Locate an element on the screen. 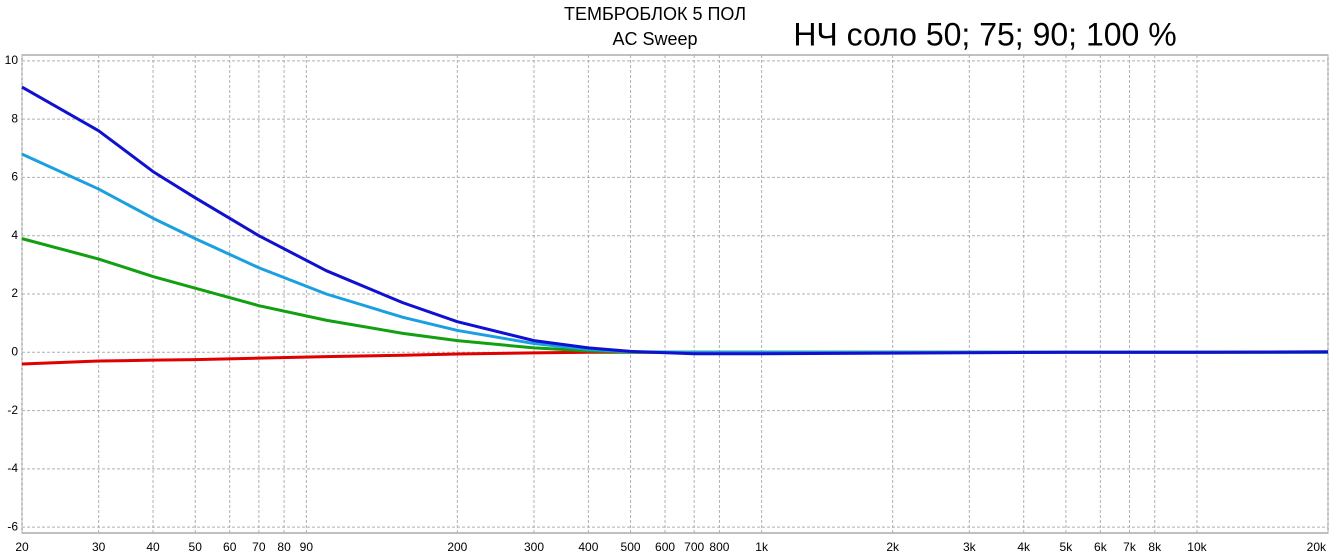  x-tick-label: 5k is located at coordinates (1067, 547).